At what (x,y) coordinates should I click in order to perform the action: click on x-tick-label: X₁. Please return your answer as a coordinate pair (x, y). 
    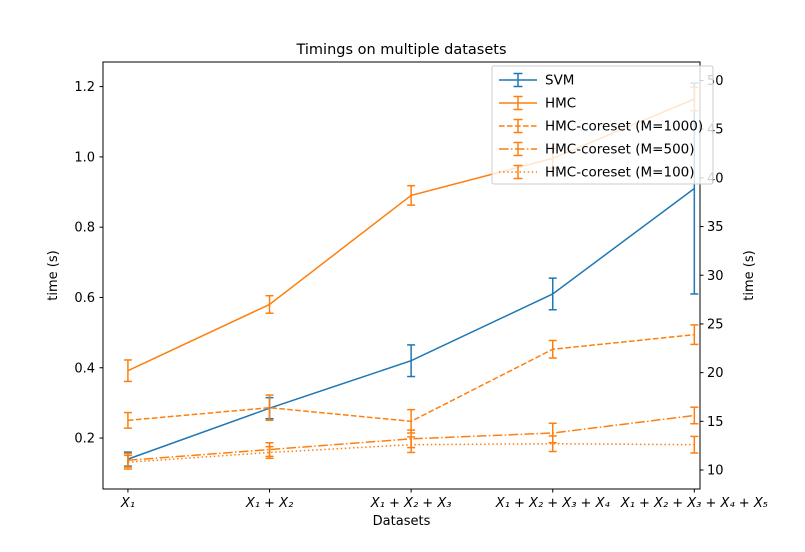
    Looking at the image, I should click on (127, 503).